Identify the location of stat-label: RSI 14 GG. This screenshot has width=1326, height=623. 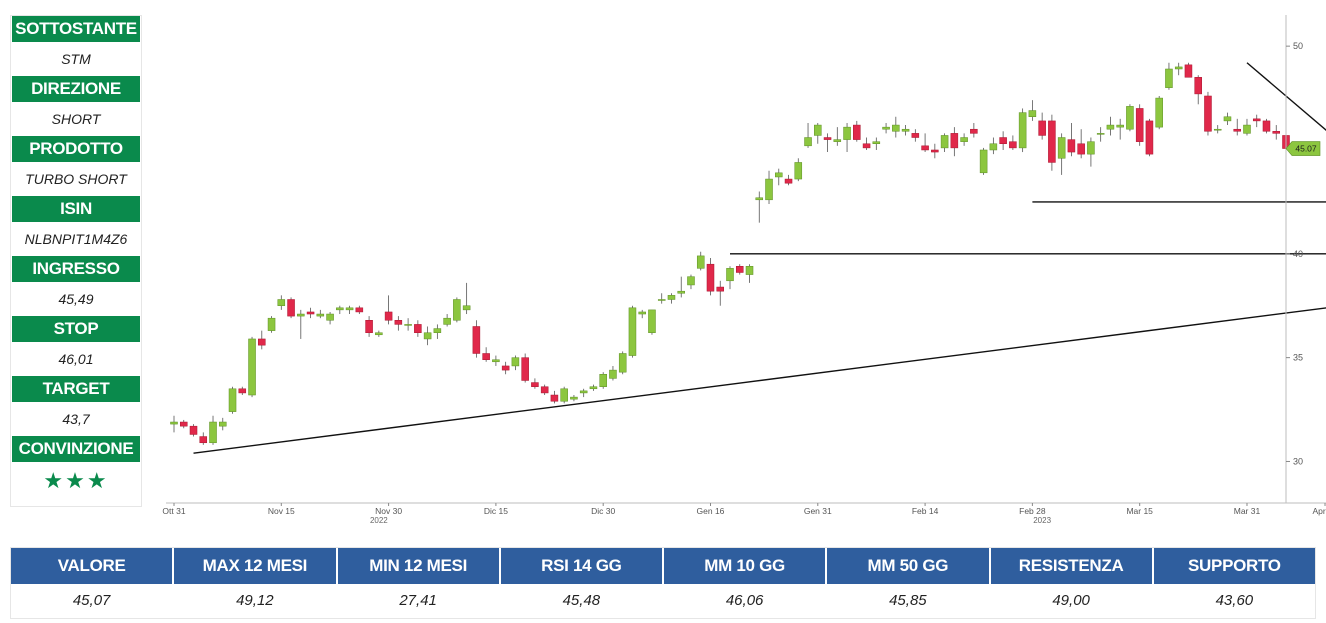
(581, 566).